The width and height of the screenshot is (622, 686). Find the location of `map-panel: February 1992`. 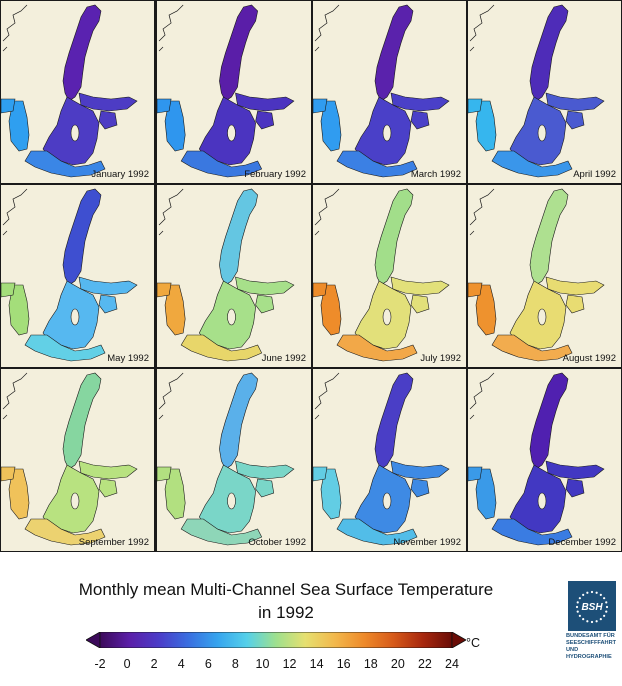

map-panel: February 1992 is located at coordinates (234, 92).